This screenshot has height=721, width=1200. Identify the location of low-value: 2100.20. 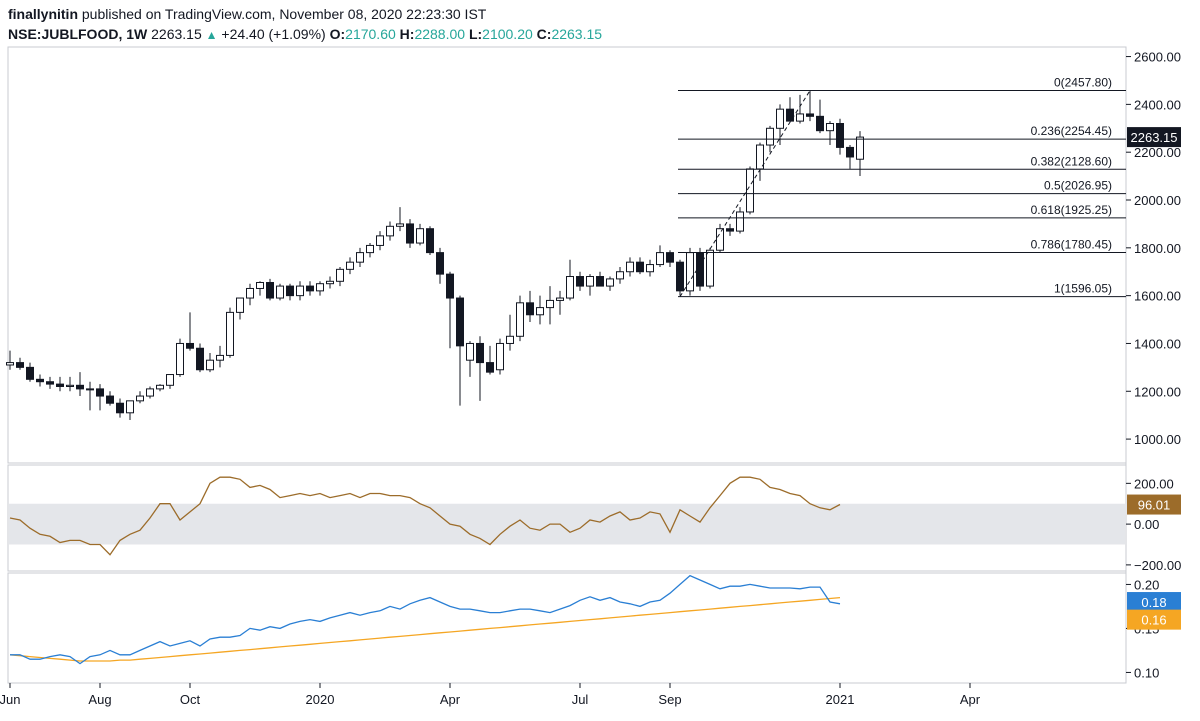
(507, 34).